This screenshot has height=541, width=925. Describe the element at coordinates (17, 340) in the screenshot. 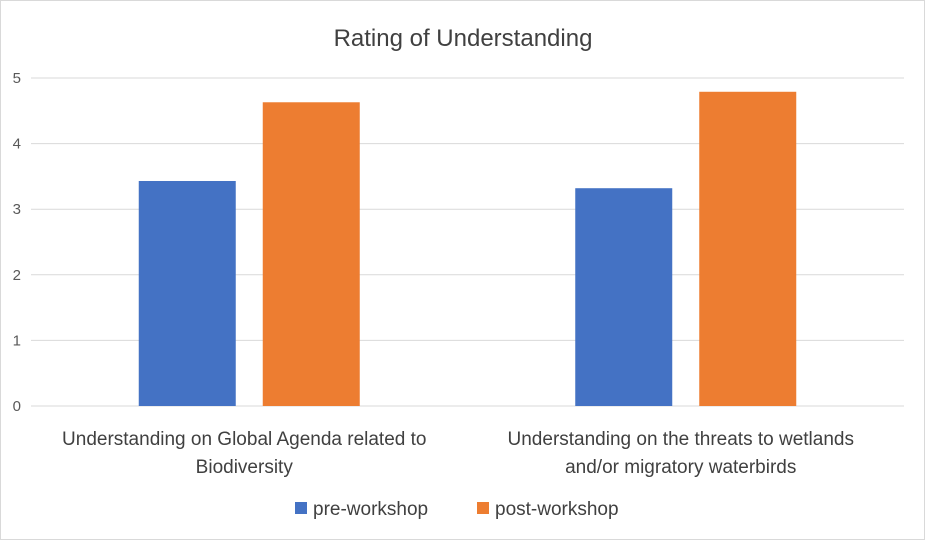

I see `y-tick-label: 1` at that location.